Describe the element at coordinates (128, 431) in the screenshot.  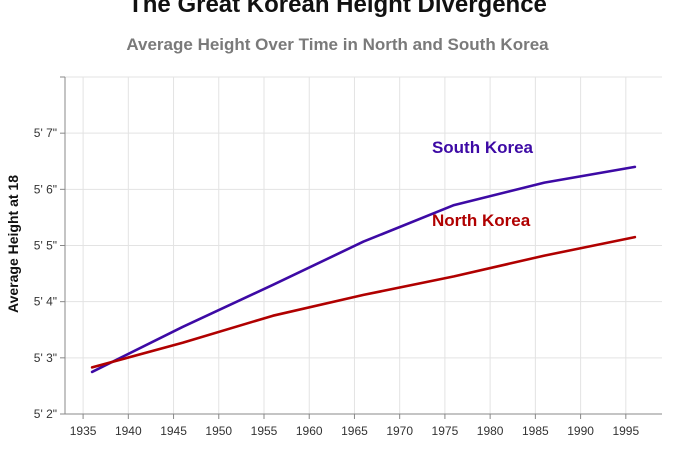
I see `x-tick-label: 1940` at that location.